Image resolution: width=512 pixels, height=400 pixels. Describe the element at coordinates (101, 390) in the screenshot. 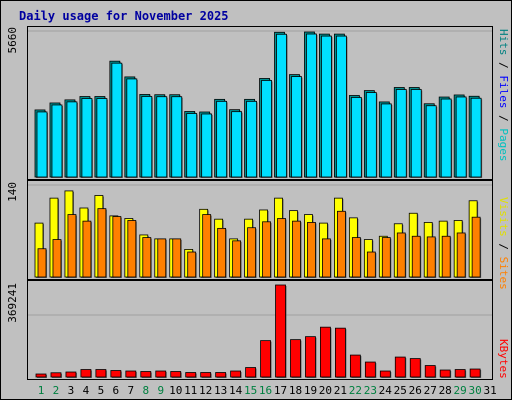

I see `day-label: 5` at that location.